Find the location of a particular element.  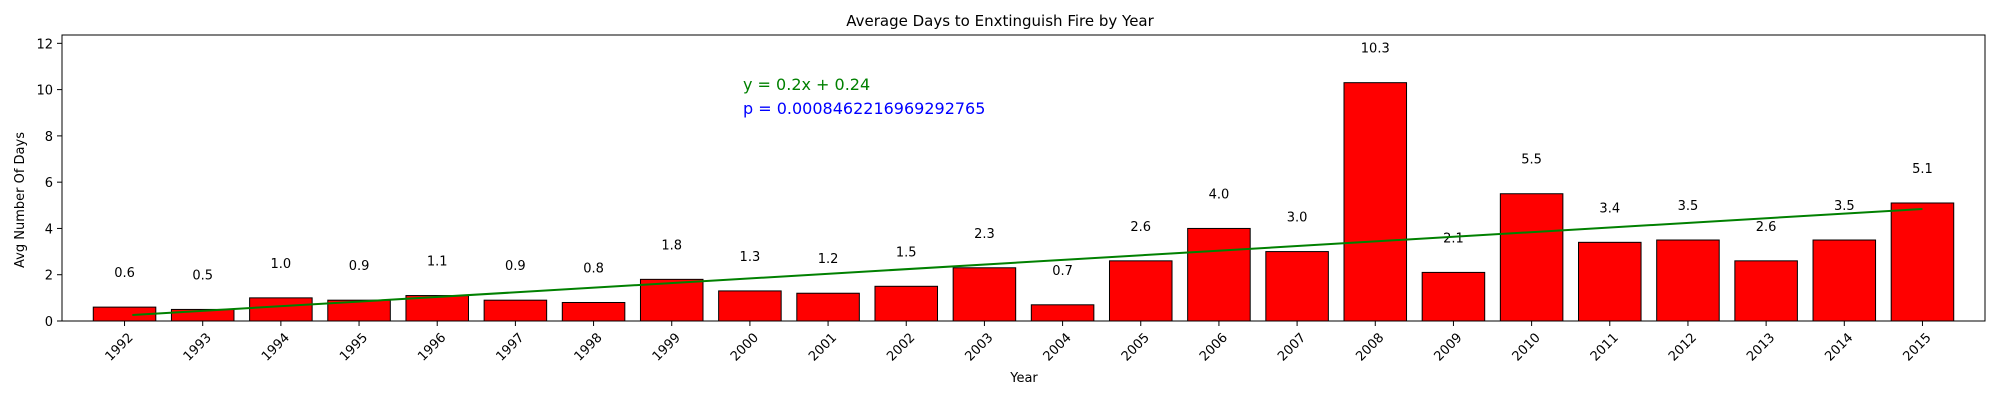

x-axis-label: Year is located at coordinates (1023, 378).